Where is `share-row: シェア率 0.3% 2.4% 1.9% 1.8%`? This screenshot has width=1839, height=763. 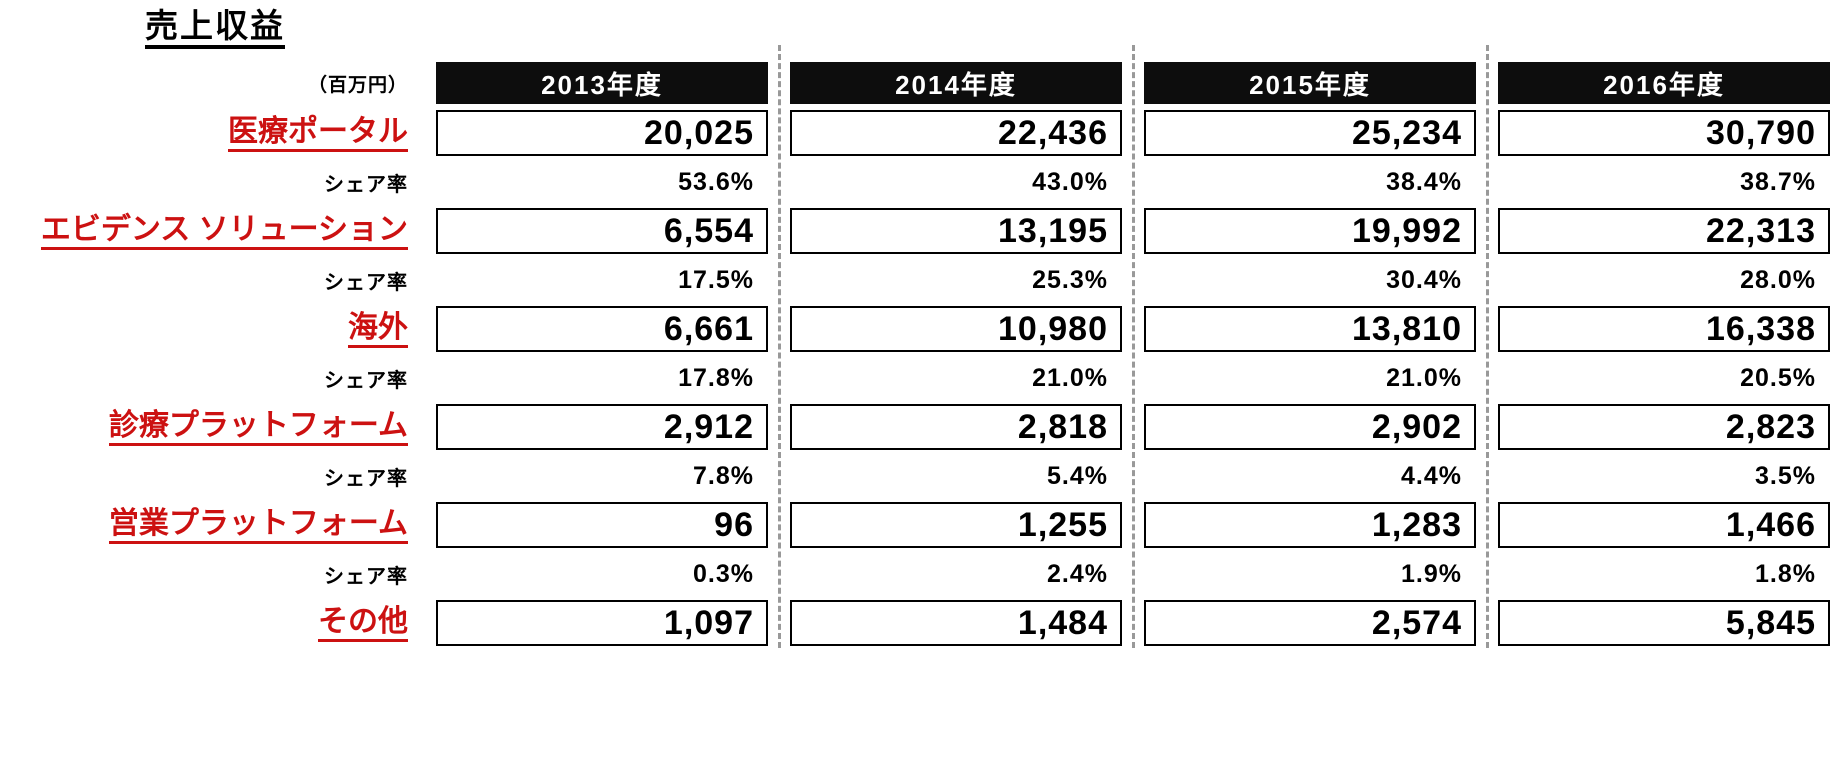 share-row: シェア率 0.3% 2.4% 1.9% 1.8% is located at coordinates (915, 574).